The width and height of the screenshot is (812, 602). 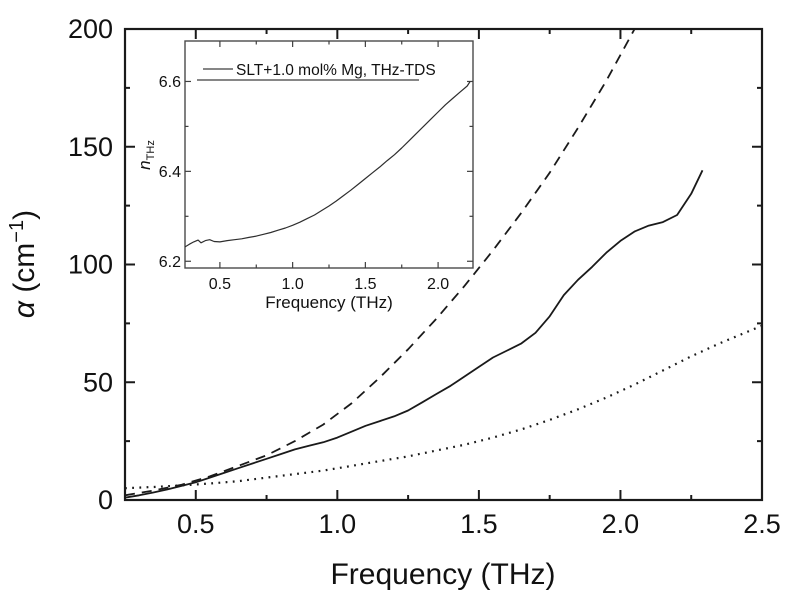 I want to click on y-tick-label: 6.6, so click(x=170, y=82).